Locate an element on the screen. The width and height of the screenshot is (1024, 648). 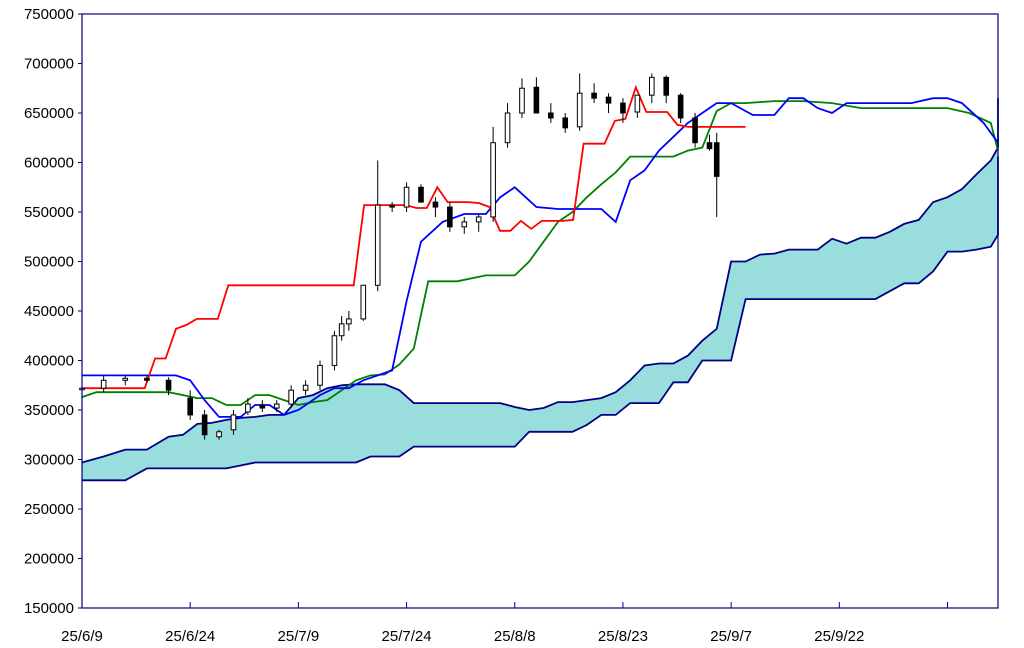
y-tick-label: 350000 is located at coordinates (49, 410).